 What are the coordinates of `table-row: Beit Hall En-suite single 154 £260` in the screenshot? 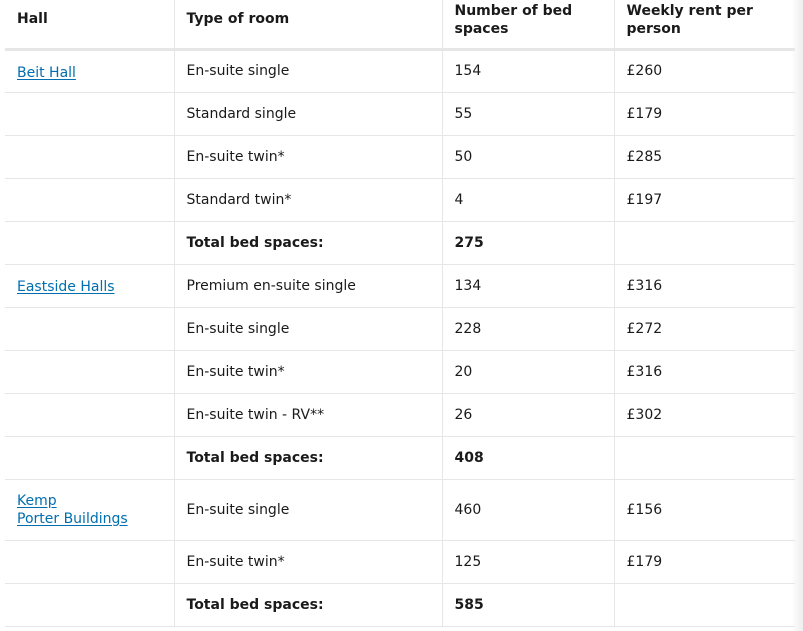 It's located at (400, 71).